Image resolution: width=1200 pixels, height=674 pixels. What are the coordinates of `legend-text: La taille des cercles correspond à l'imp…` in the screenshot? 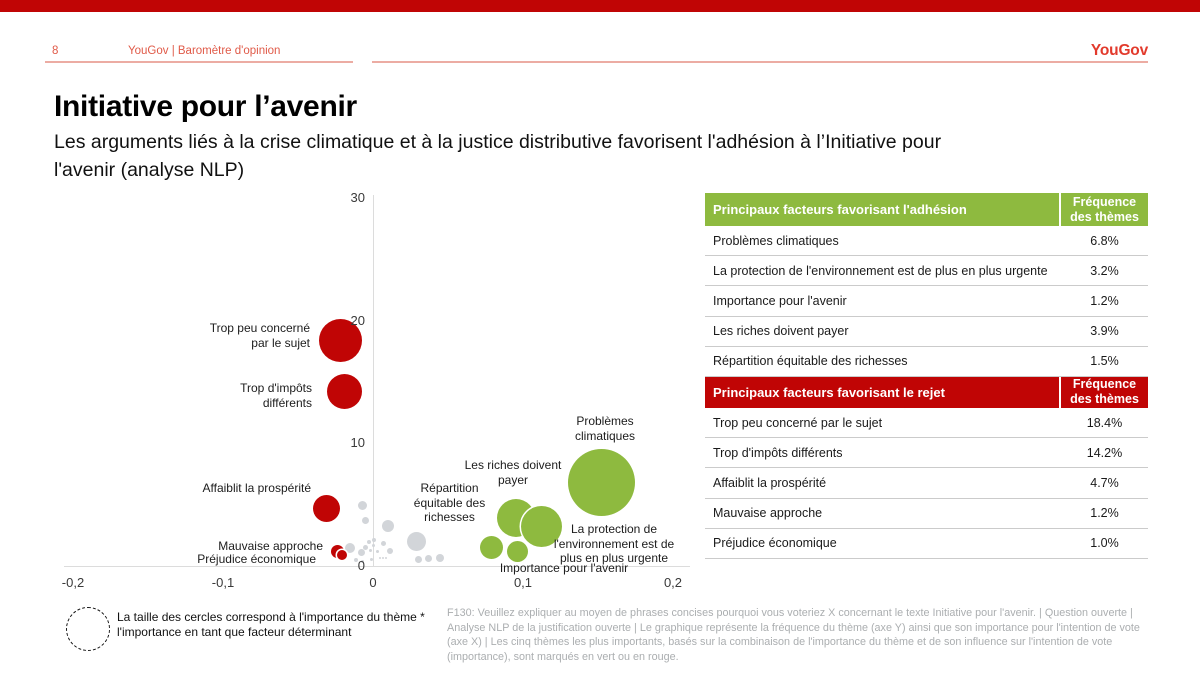 It's located at (271, 624).